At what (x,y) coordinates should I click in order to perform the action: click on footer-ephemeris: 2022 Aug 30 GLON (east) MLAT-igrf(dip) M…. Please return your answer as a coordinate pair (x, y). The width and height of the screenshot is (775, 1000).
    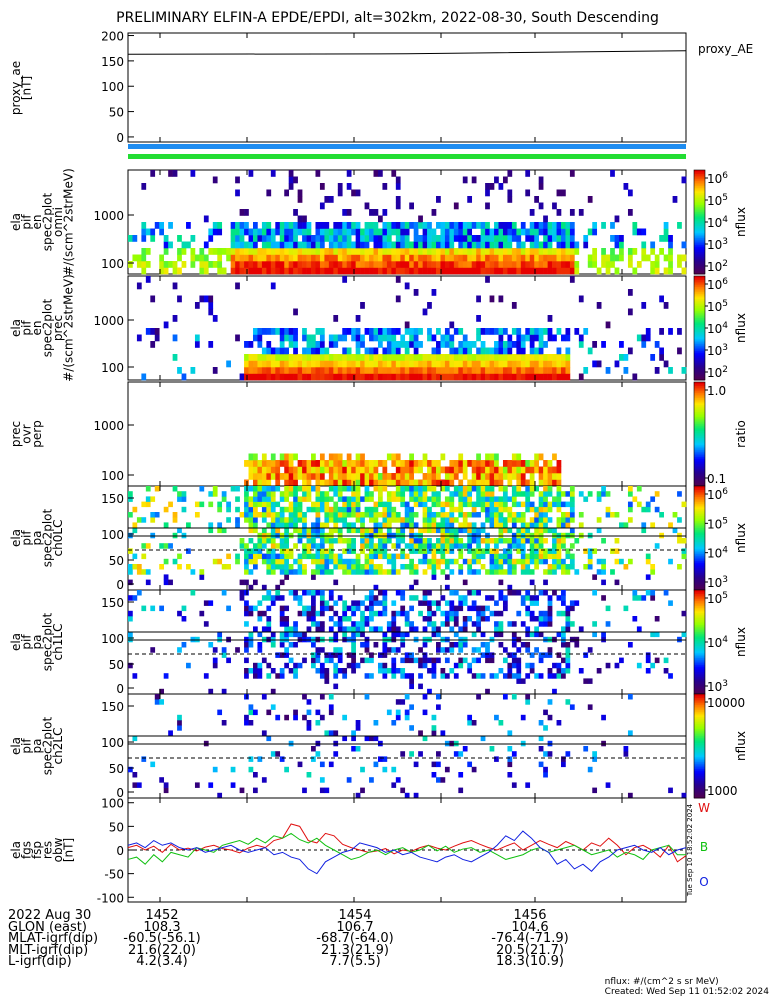
    Looking at the image, I should click on (387, 954).